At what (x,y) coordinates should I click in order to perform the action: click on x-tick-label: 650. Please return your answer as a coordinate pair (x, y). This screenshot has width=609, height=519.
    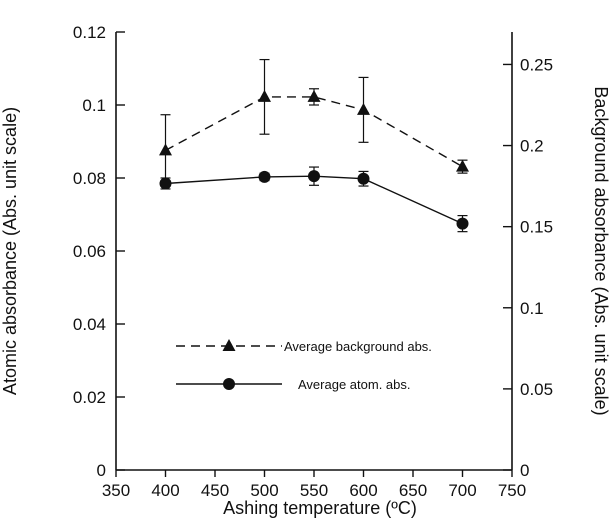
    Looking at the image, I should click on (413, 490).